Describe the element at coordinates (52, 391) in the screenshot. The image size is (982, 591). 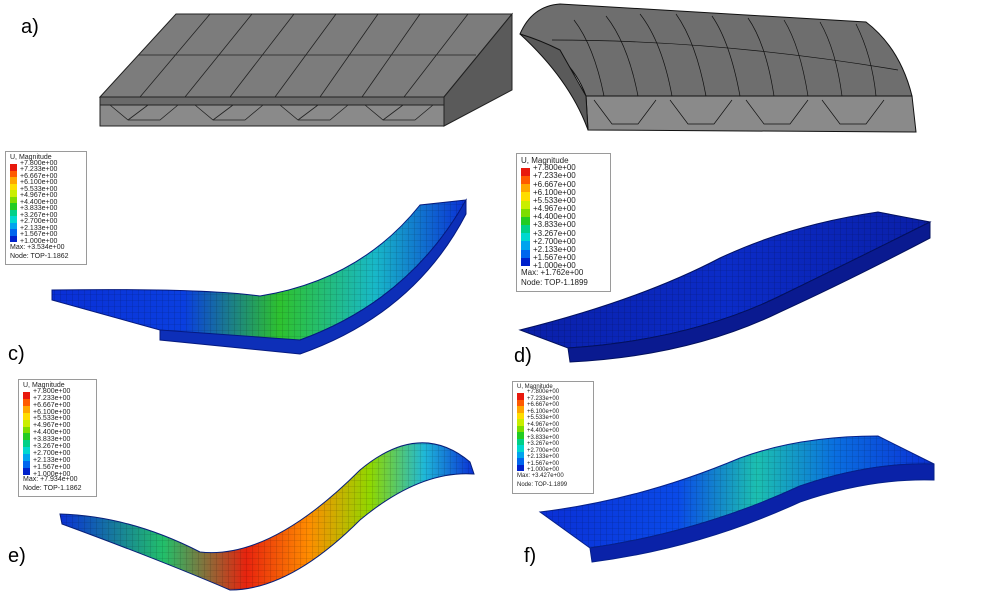
I see `legend-value: +7.800e+00` at that location.